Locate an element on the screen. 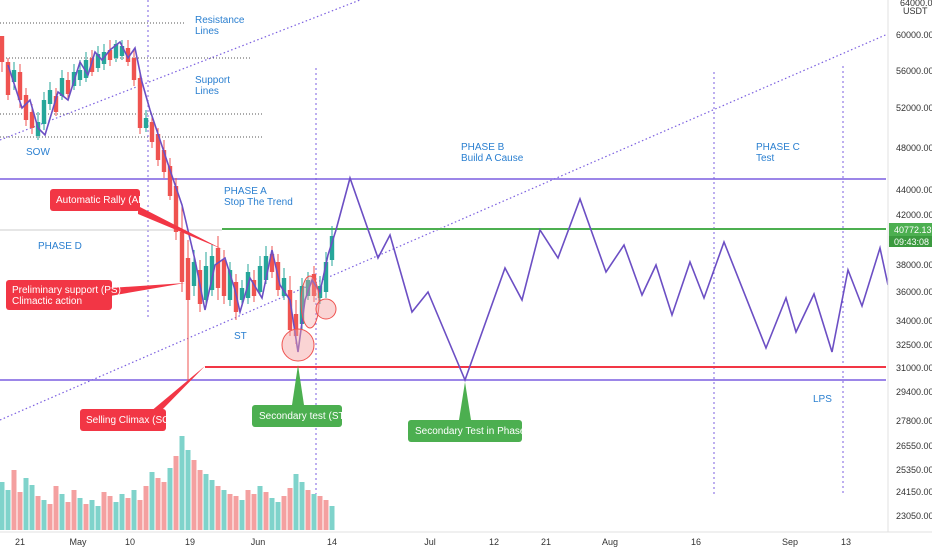 Image resolution: width=932 pixels, height=550 pixels. support-lines-label-line1: Support is located at coordinates (212, 80).